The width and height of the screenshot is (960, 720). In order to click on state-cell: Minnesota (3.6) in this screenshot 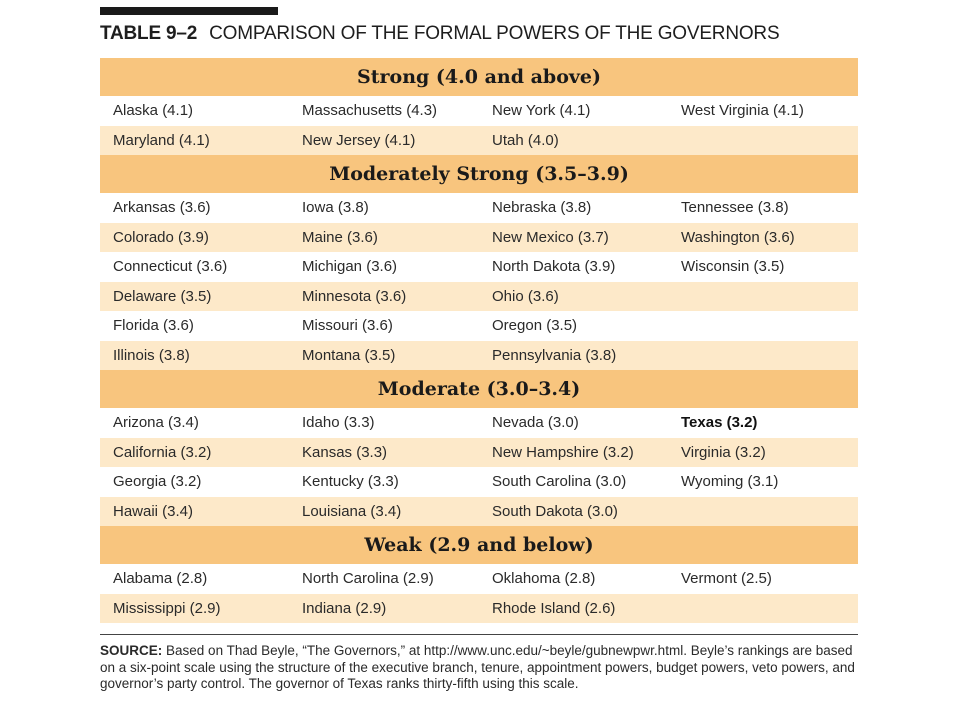, I will do `click(354, 296)`.